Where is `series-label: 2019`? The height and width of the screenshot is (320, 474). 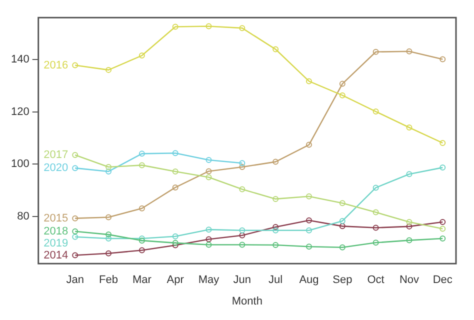
series-label: 2019 is located at coordinates (56, 243).